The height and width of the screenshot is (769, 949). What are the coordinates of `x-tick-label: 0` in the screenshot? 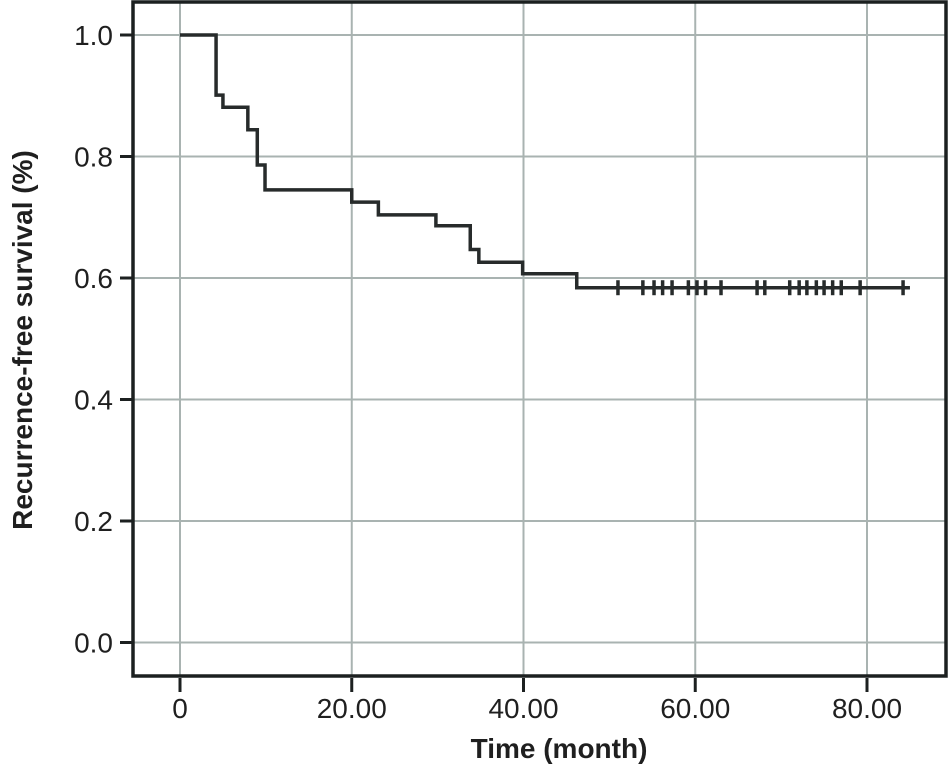 It's located at (180, 708).